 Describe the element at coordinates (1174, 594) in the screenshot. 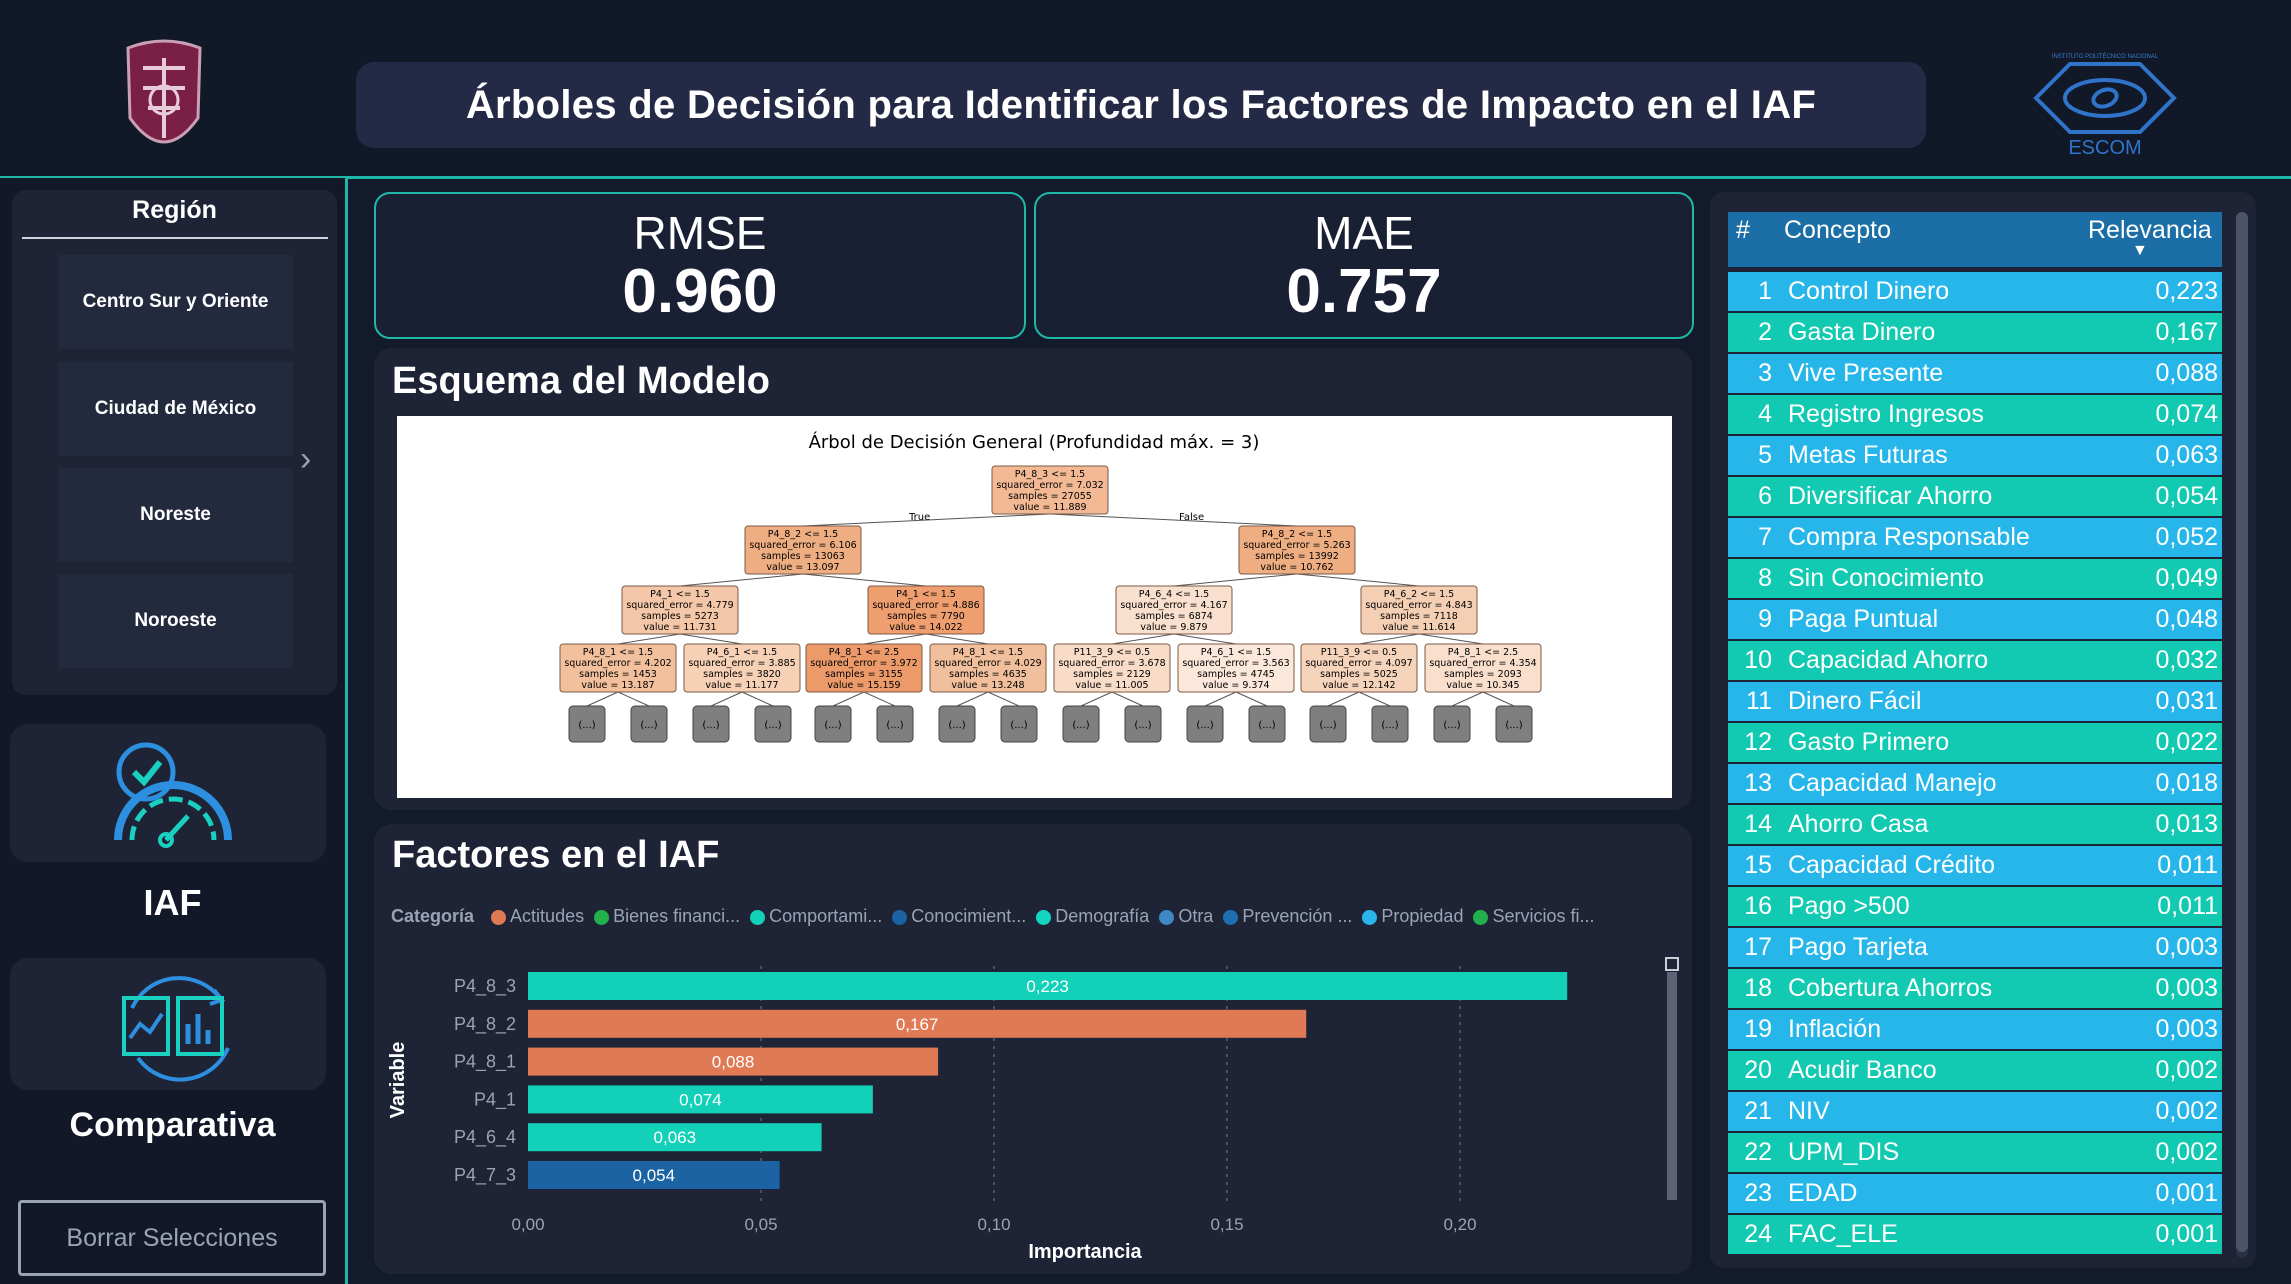

I see `tree-node-text: P4_6_4 <= 1.5` at that location.